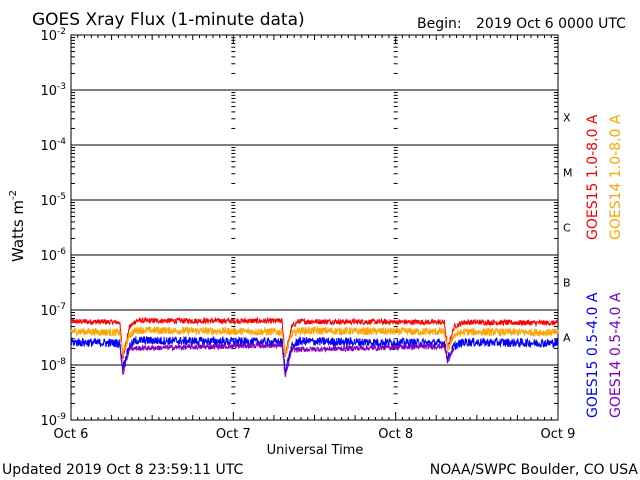 The width and height of the screenshot is (640, 480). Describe the element at coordinates (567, 283) in the screenshot. I see `flare-class-b: B` at that location.